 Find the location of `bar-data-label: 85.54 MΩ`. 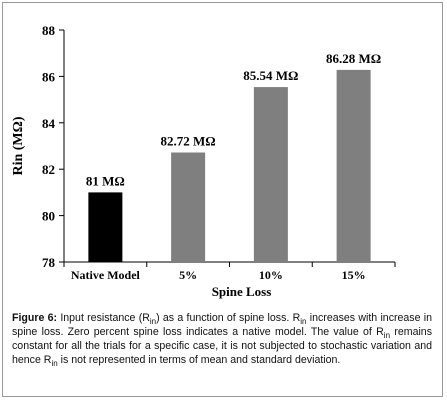

bar-data-label: 85.54 MΩ is located at coordinates (270, 75).